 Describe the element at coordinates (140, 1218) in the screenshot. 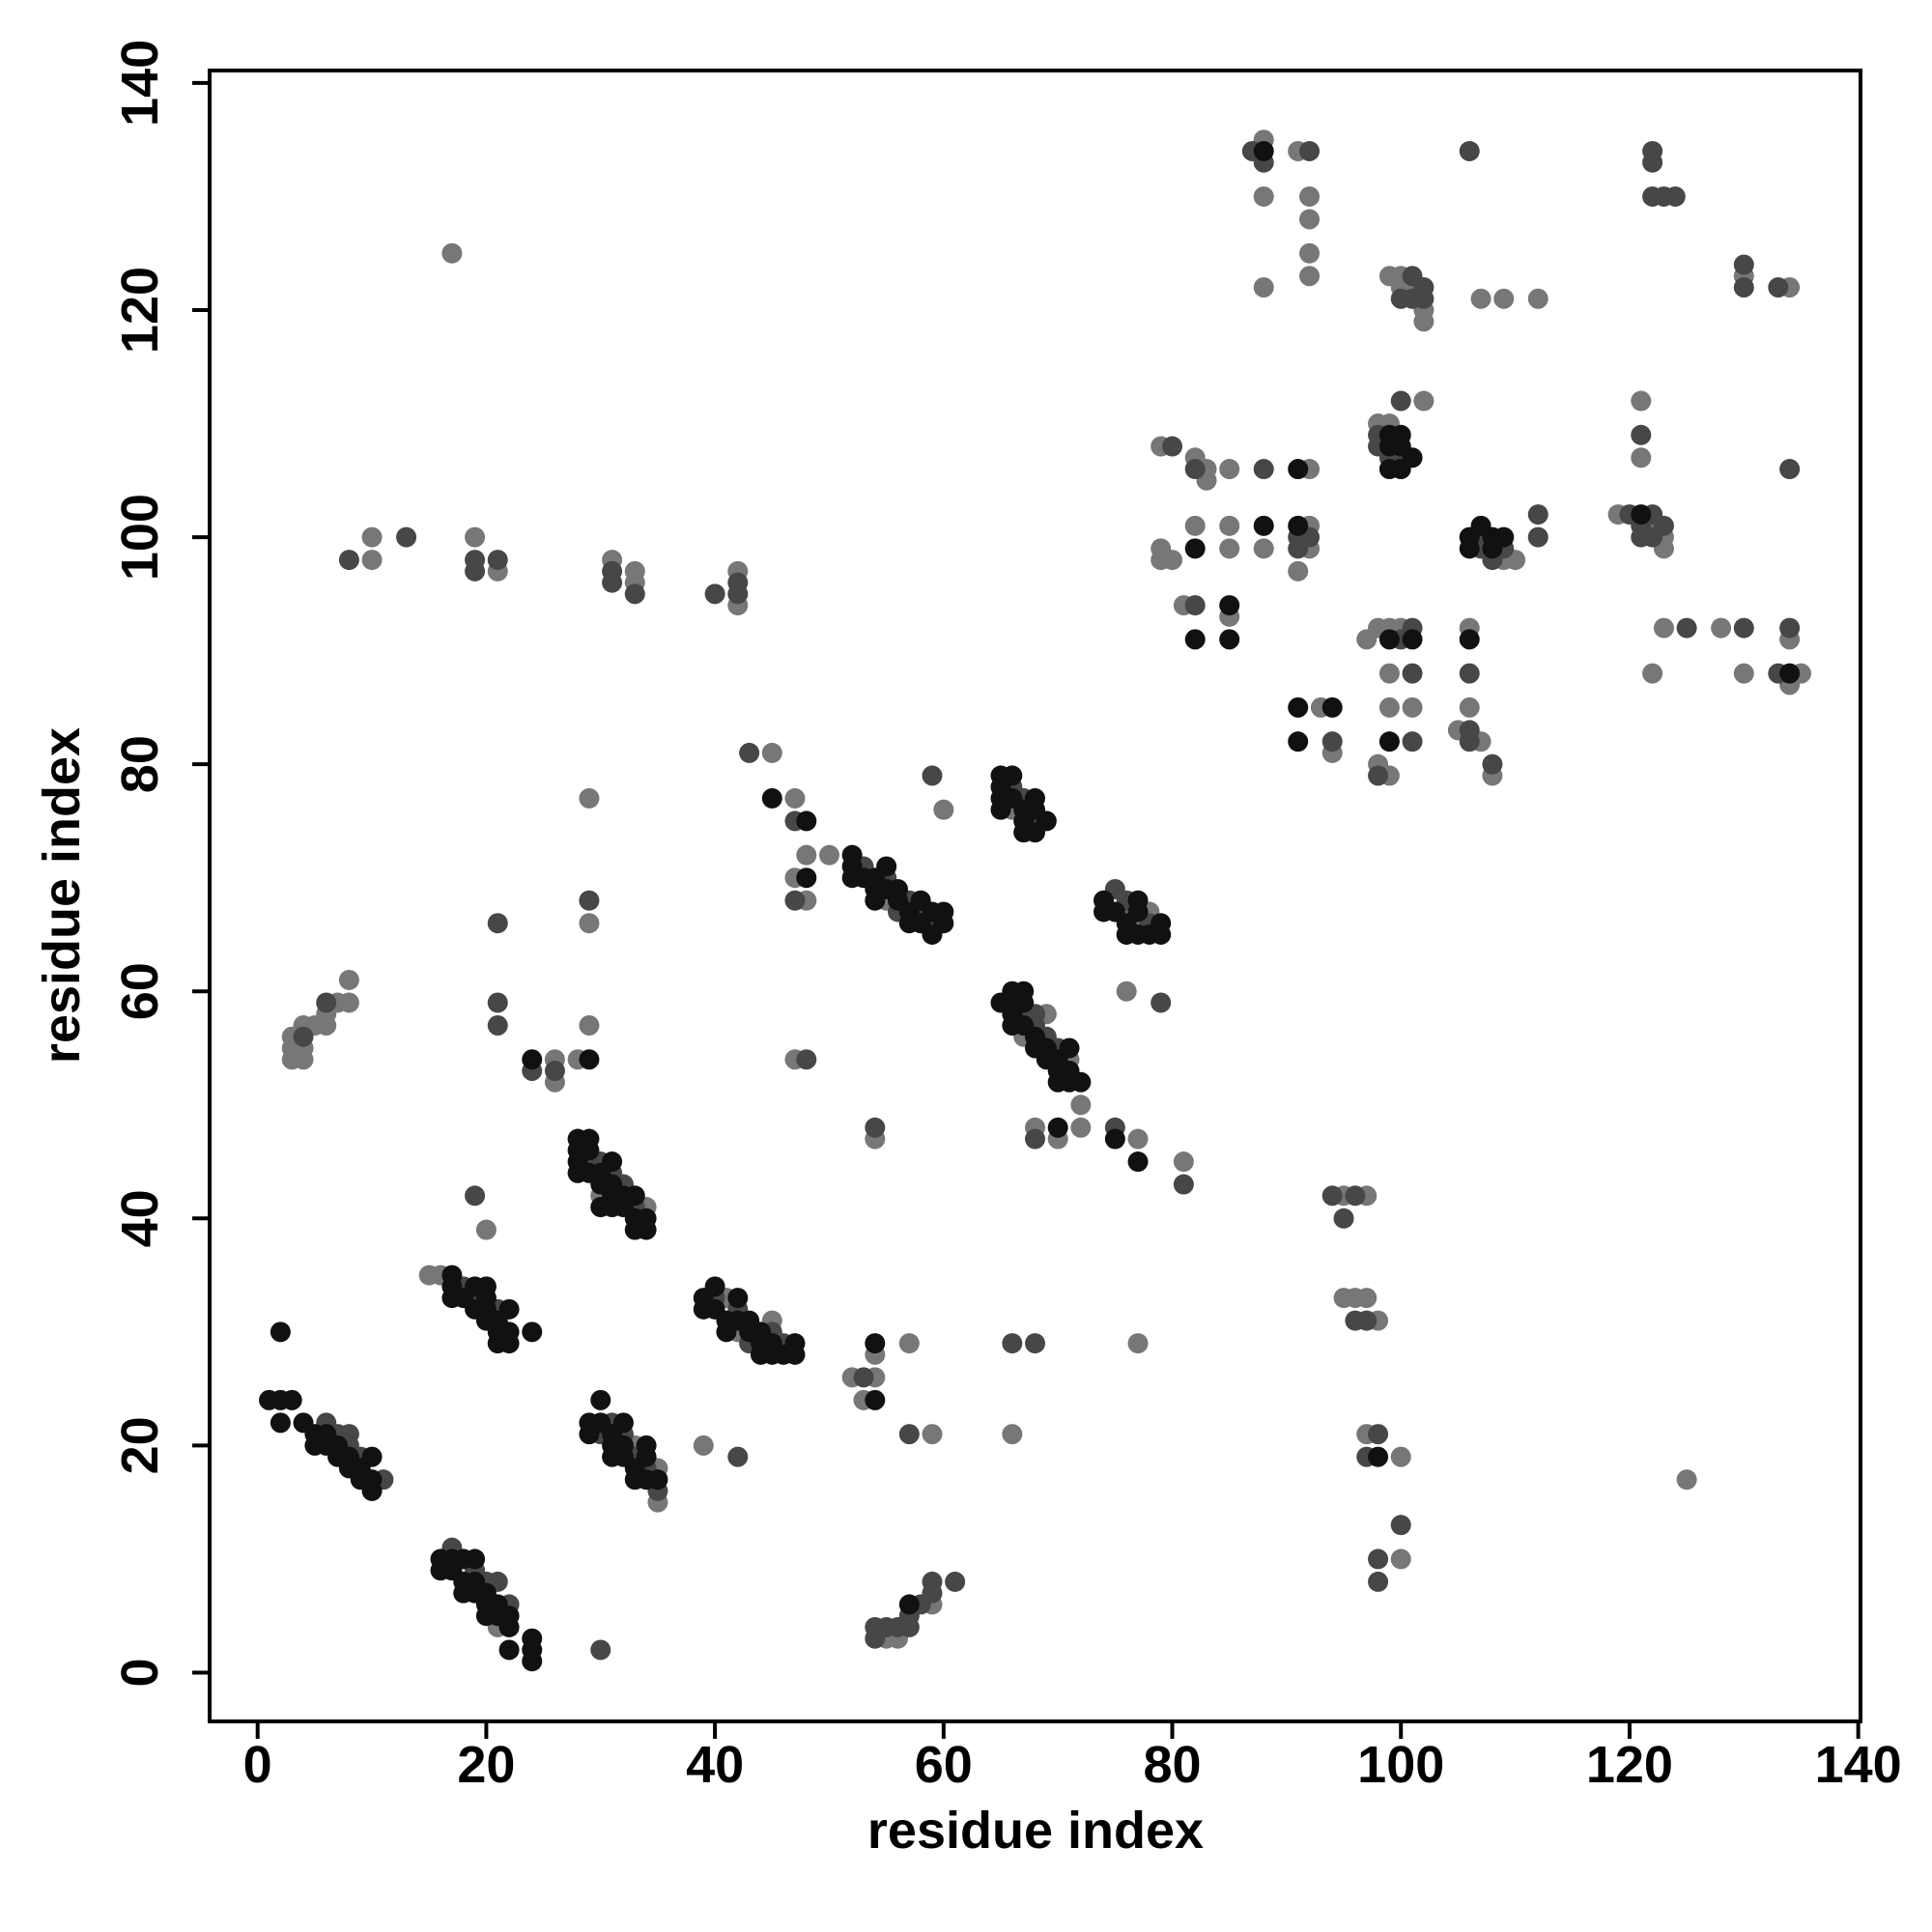

I see `y-tick-label: 40` at that location.